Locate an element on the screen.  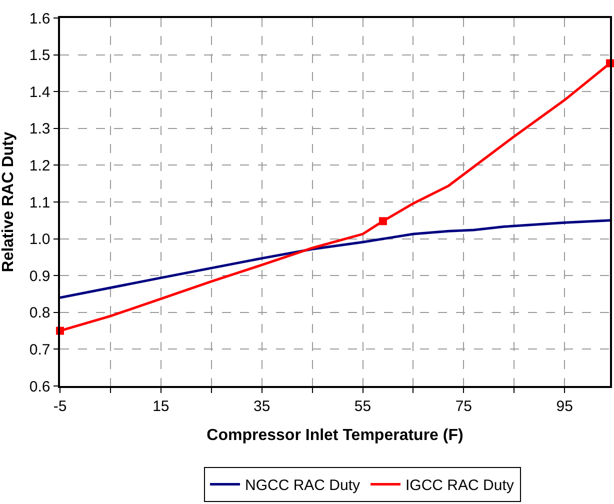
y-tick-label: 1.5 is located at coordinates (39, 55).